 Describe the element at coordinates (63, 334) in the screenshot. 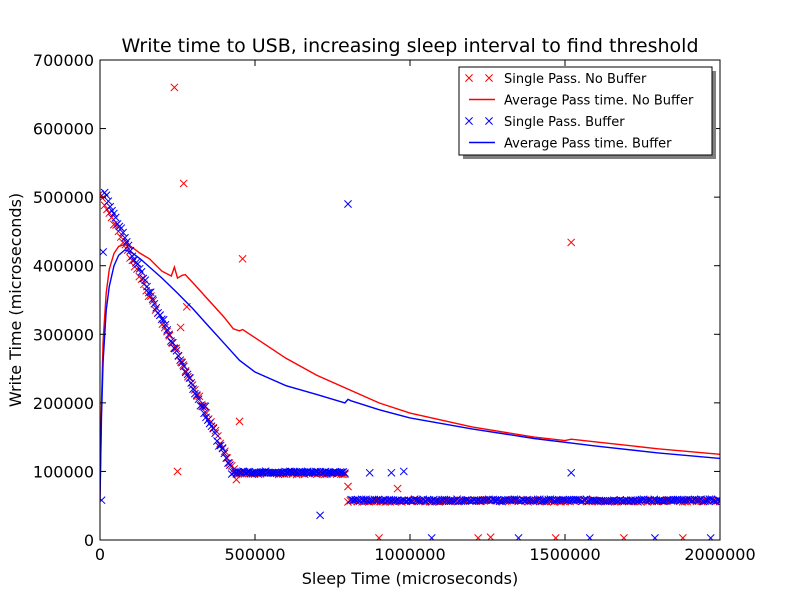

I see `y-tick-label: 300000` at that location.